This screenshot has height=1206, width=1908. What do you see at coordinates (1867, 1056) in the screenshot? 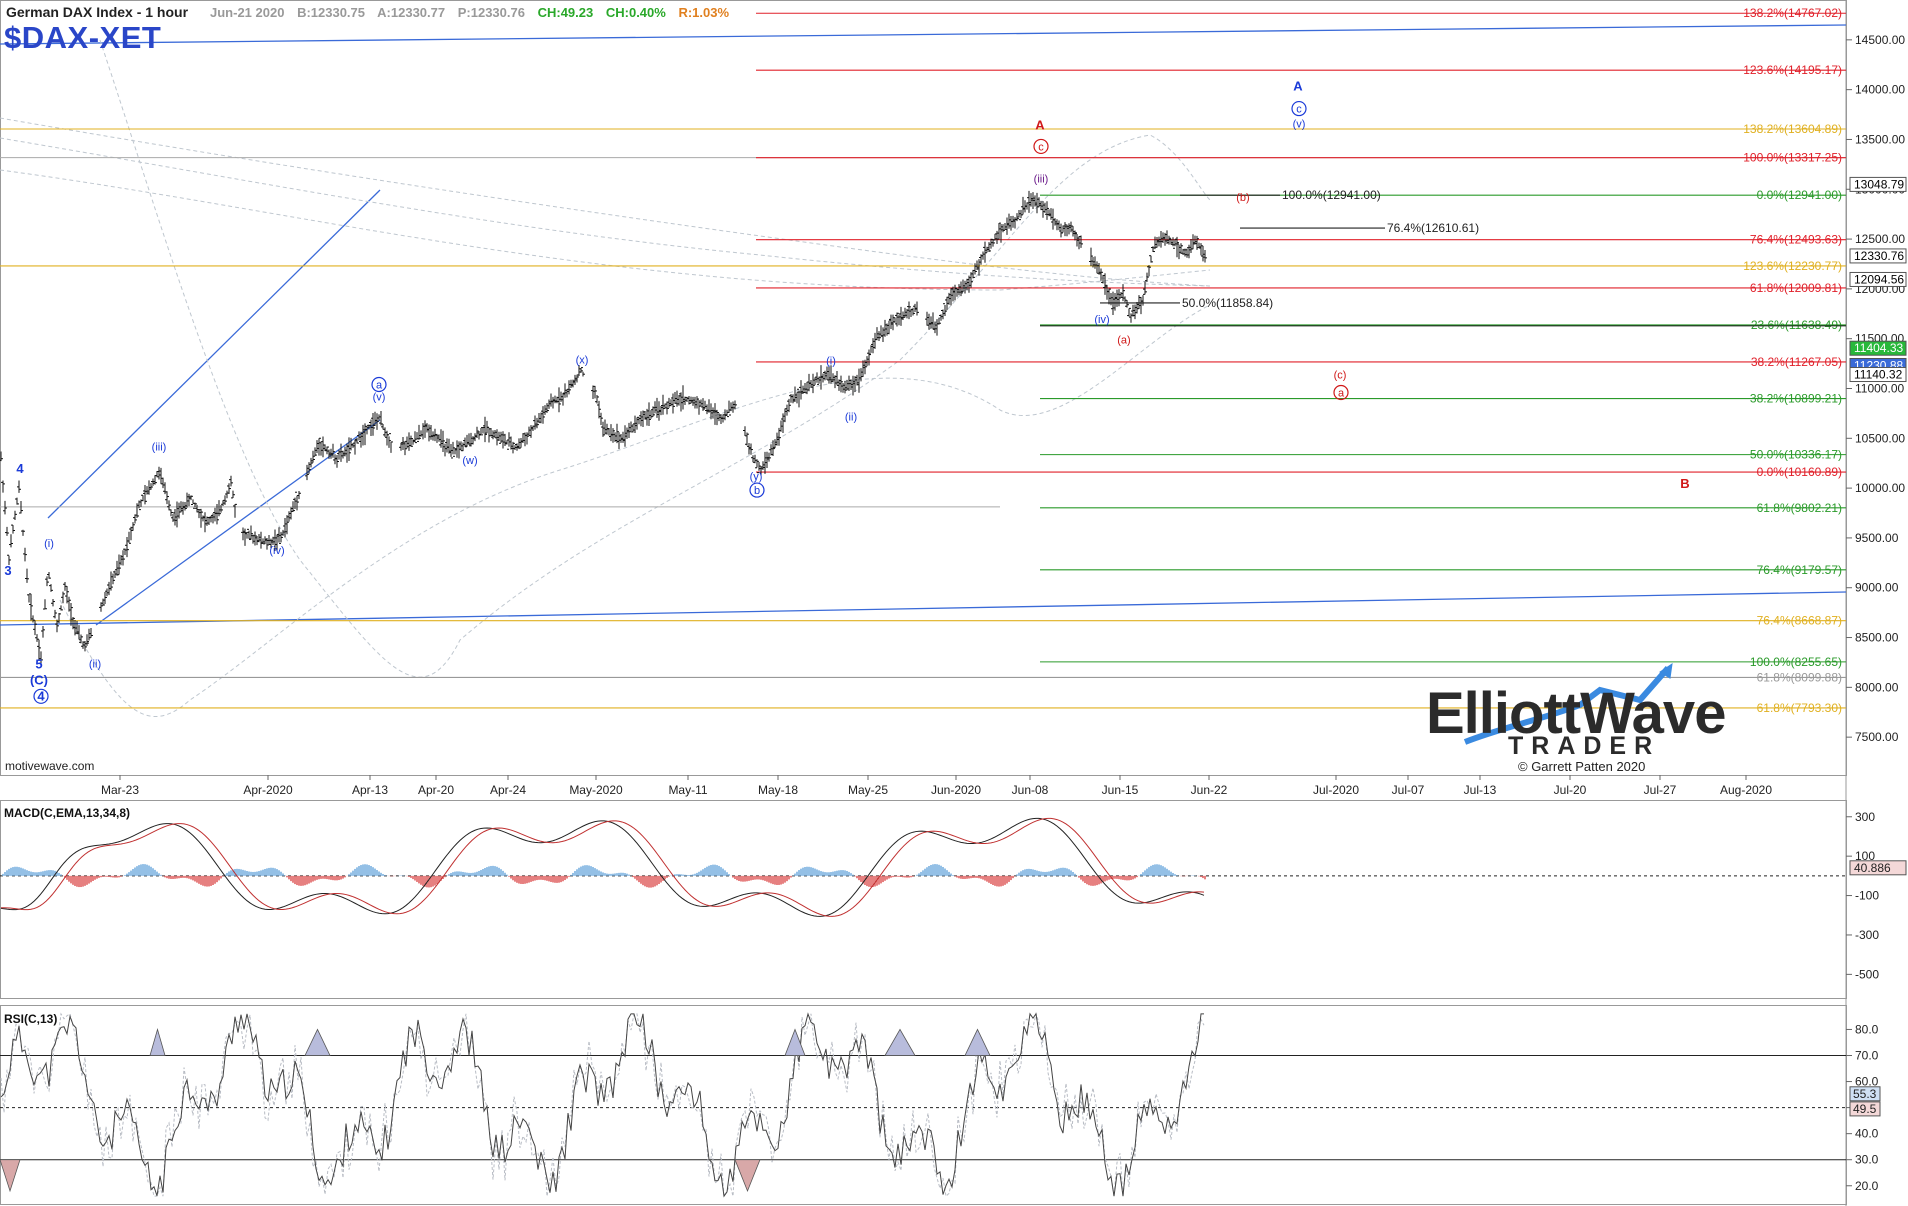
I see `rsi-axis-label: 70.0` at bounding box center [1867, 1056].